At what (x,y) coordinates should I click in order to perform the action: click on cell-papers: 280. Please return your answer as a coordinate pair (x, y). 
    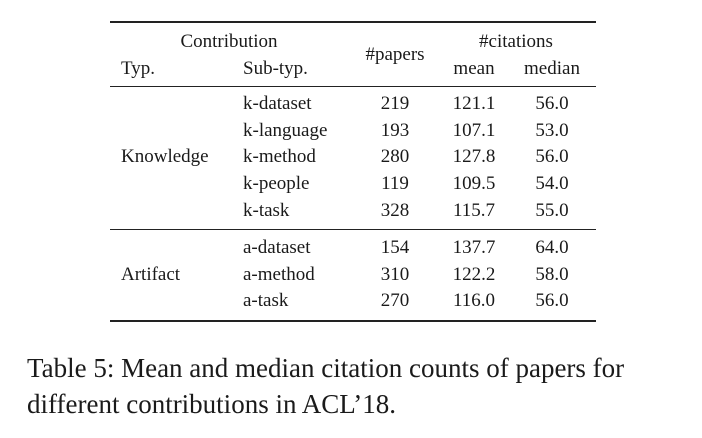
    Looking at the image, I should click on (395, 157).